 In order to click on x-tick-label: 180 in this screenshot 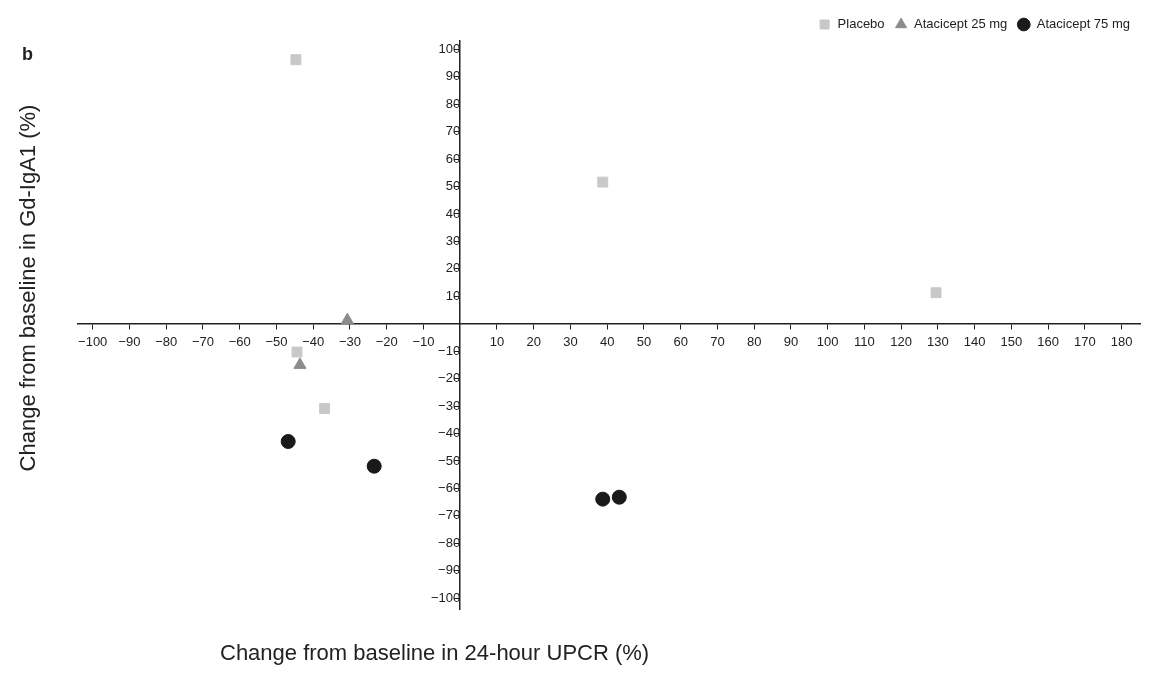, I will do `click(1121, 342)`.